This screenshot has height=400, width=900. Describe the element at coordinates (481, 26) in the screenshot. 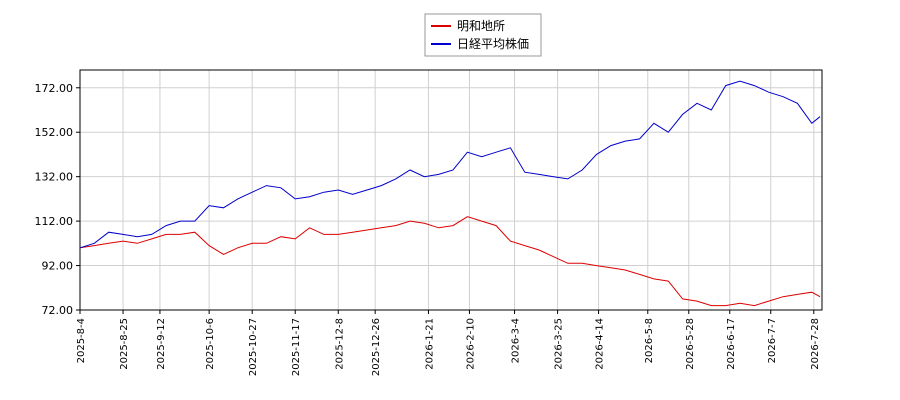

I see `legend-label: 明和地所` at that location.